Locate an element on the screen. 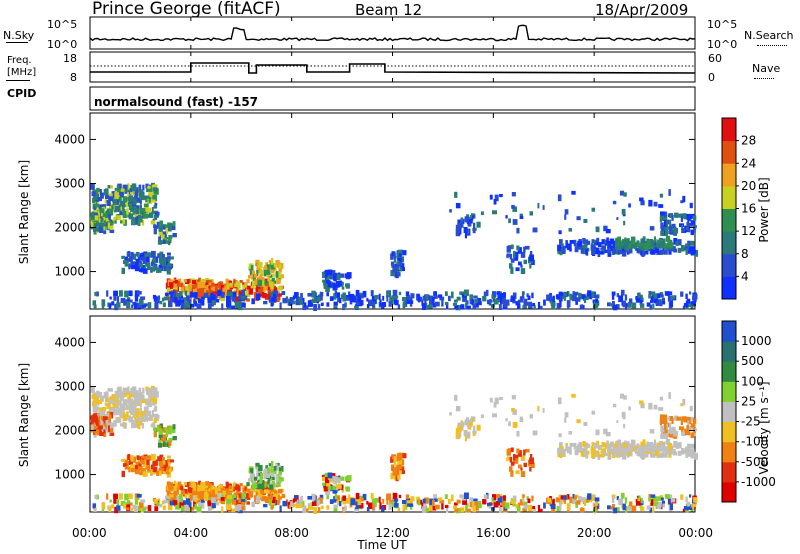  colorbar-segment is located at coordinates (729, 197).